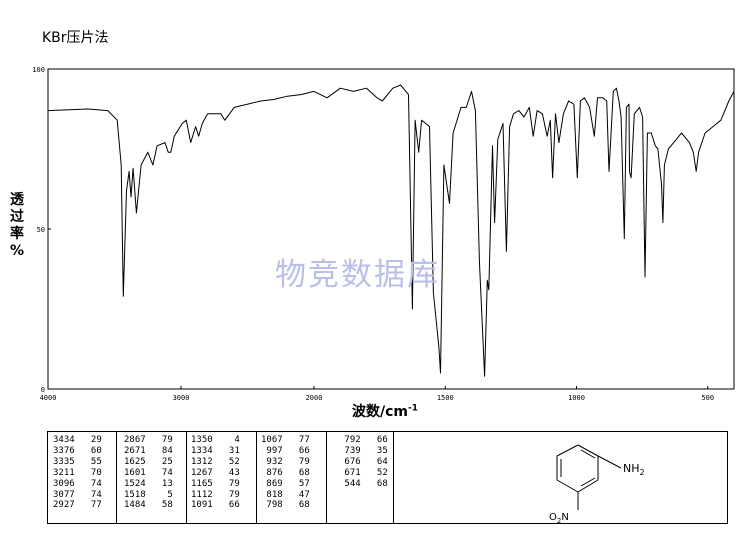 The height and width of the screenshot is (539, 748). I want to click on x-tick-label: 500, so click(707, 398).